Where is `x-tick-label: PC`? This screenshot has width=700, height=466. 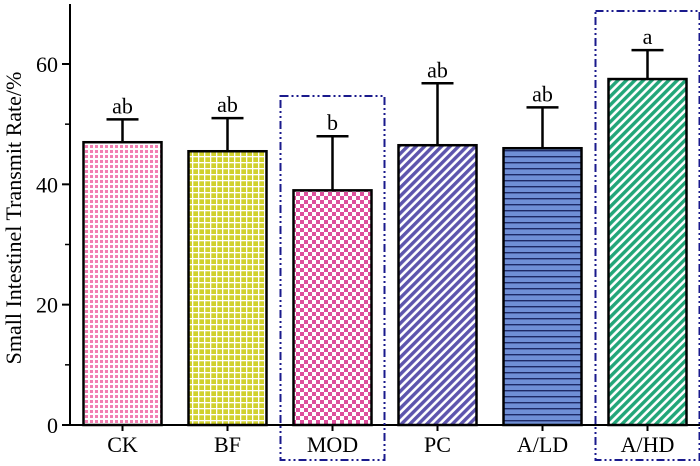
x-tick-label: PC is located at coordinates (437, 444).